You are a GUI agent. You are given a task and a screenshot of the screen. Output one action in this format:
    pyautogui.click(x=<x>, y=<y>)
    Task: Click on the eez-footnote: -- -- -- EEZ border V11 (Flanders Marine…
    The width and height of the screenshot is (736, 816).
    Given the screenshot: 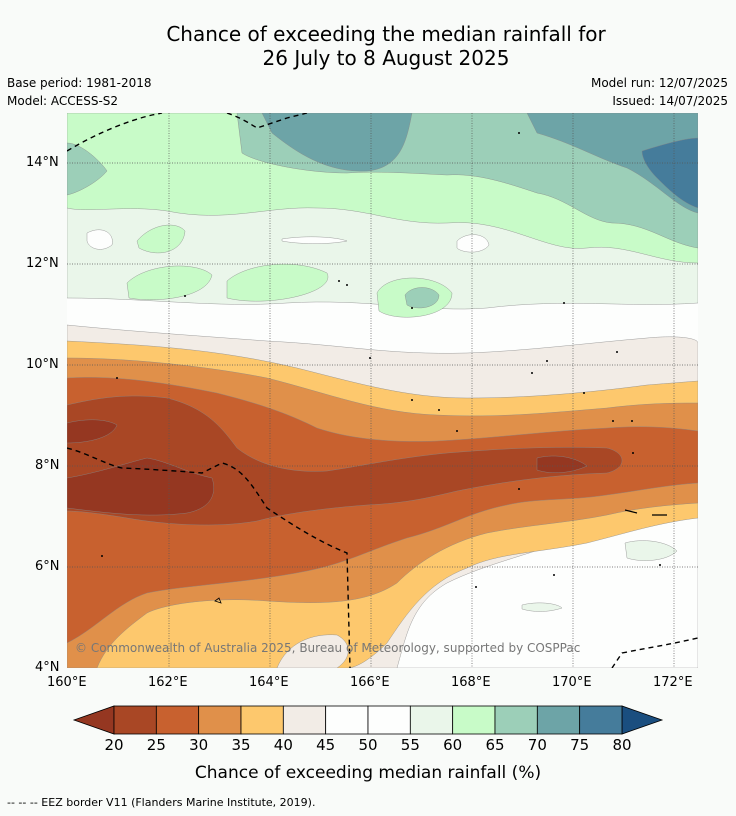 What is the action you would take?
    pyautogui.click(x=161, y=802)
    